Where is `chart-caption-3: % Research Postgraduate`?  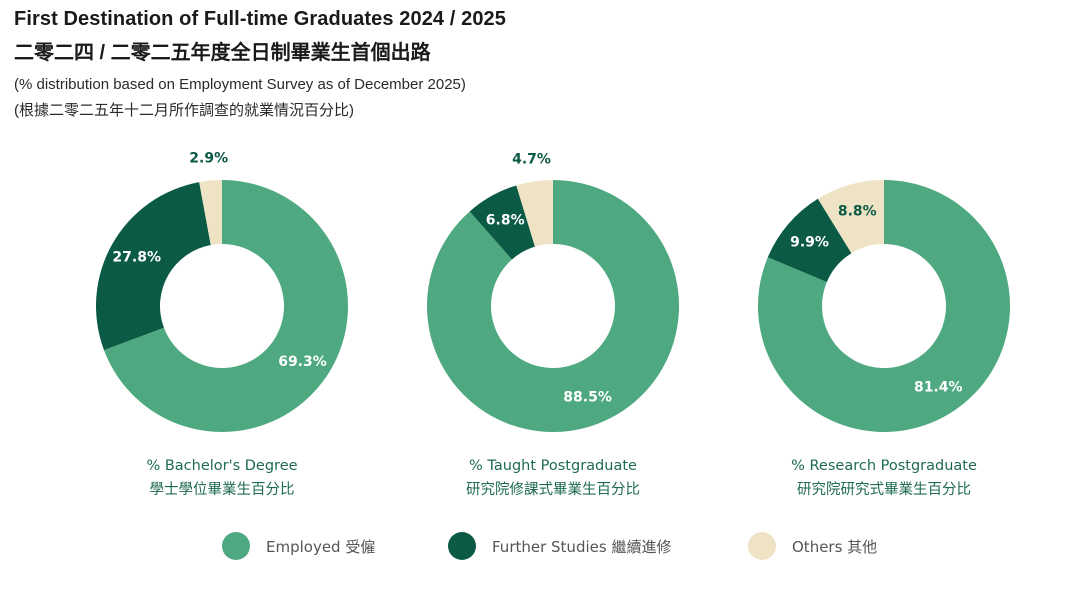
chart-caption-3: % Research Postgraduate is located at coordinates (884, 466).